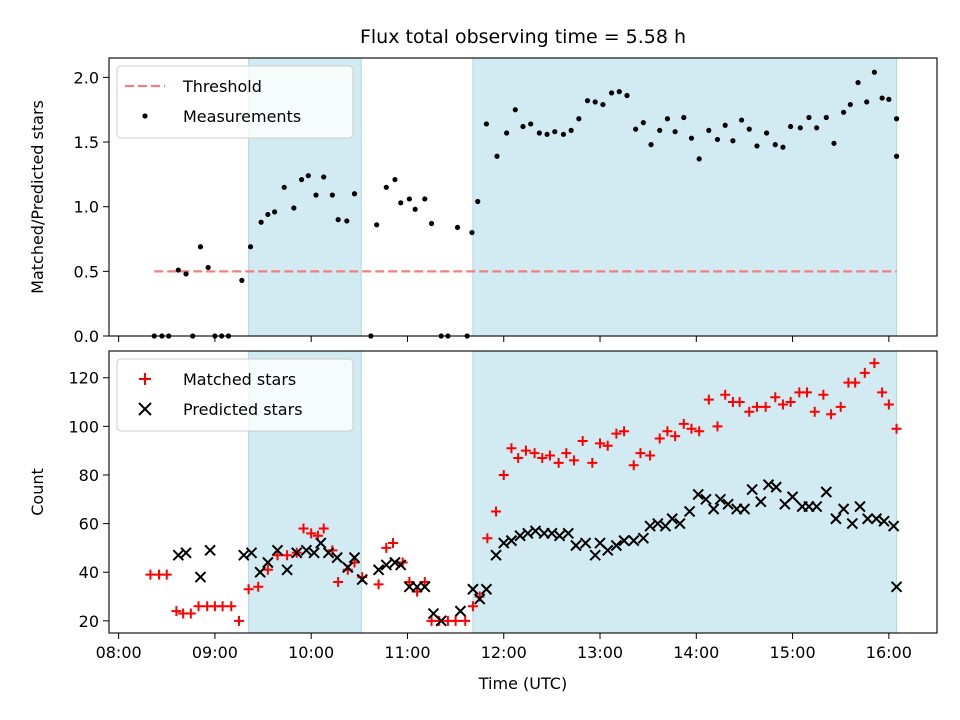  I want to click on y-tick-label: 40, so click(89, 572).